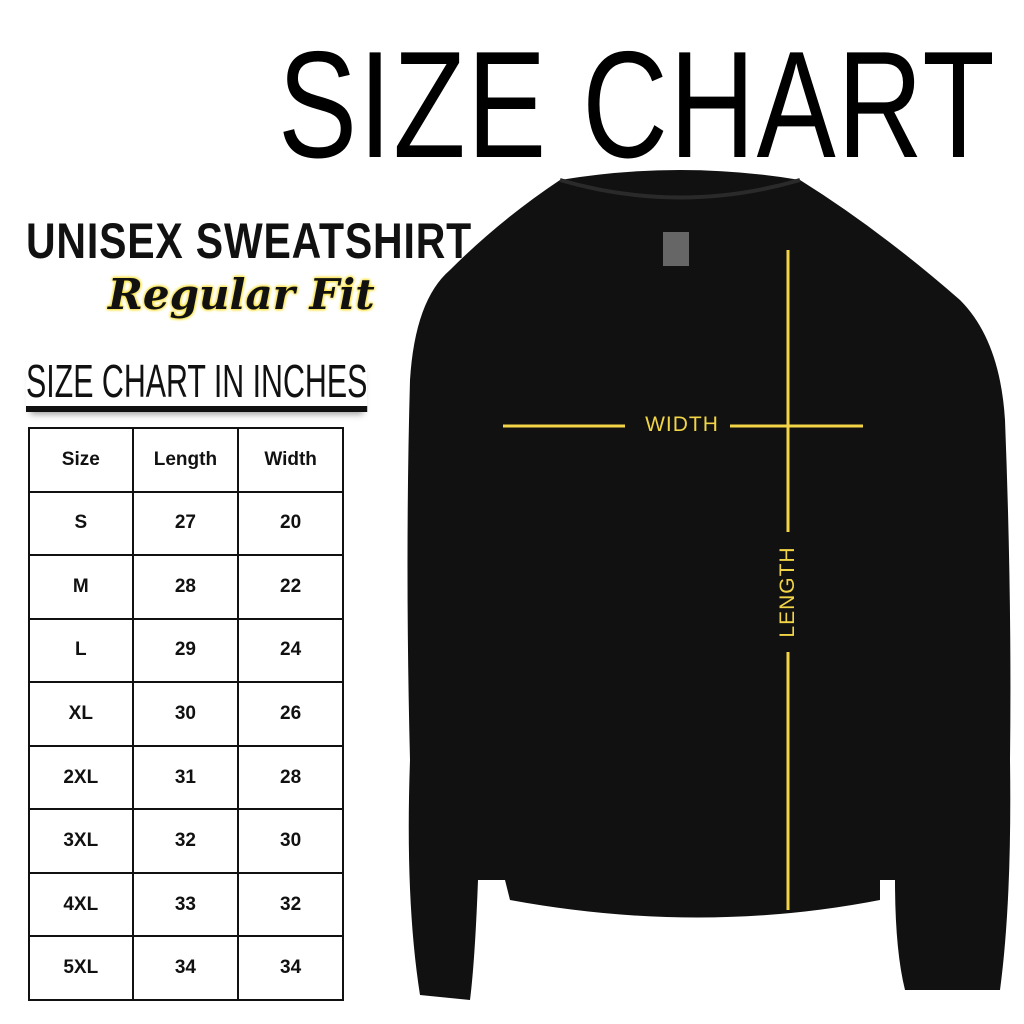 The height and width of the screenshot is (1024, 1024). I want to click on table-cell: 24, so click(290, 650).